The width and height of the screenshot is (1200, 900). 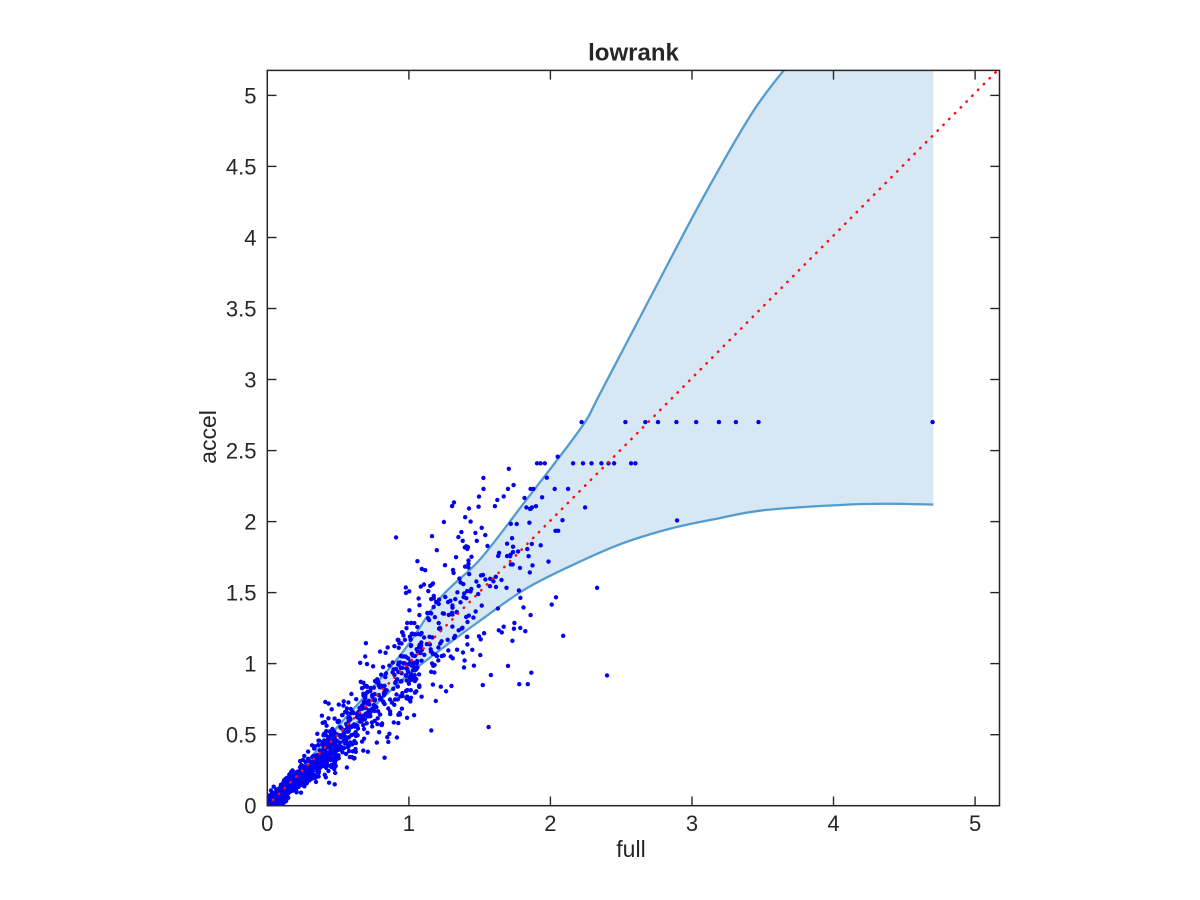 What do you see at coordinates (630, 849) in the screenshot?
I see `svg-text: full` at bounding box center [630, 849].